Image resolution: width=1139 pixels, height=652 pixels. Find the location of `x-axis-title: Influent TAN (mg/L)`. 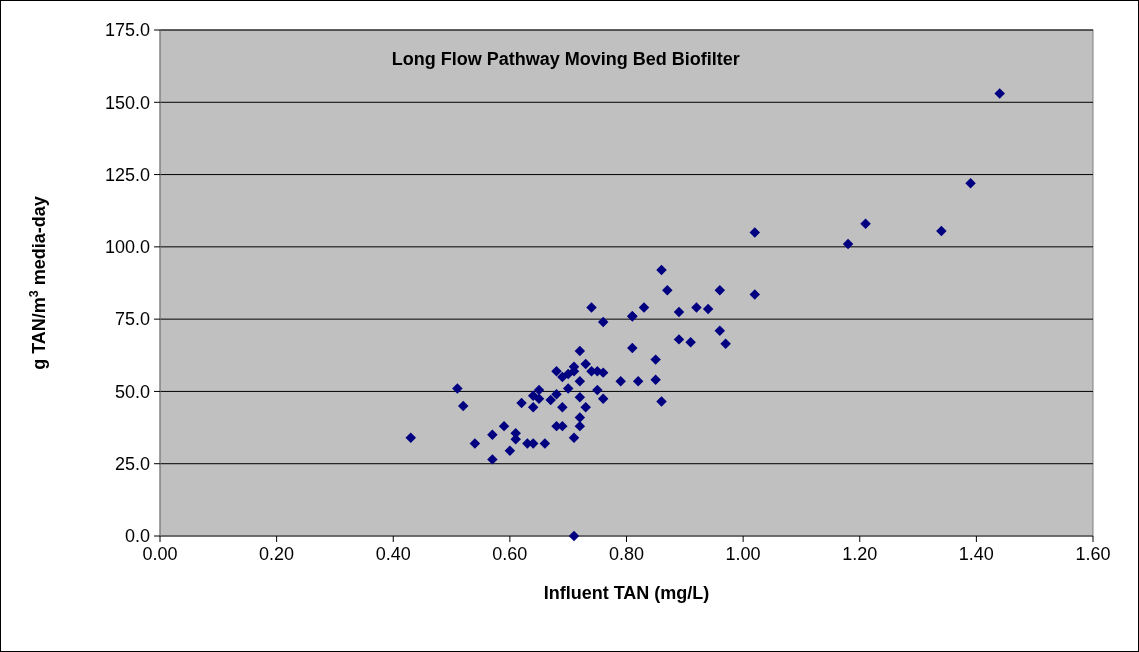

x-axis-title: Influent TAN (mg/L) is located at coordinates (626, 593).